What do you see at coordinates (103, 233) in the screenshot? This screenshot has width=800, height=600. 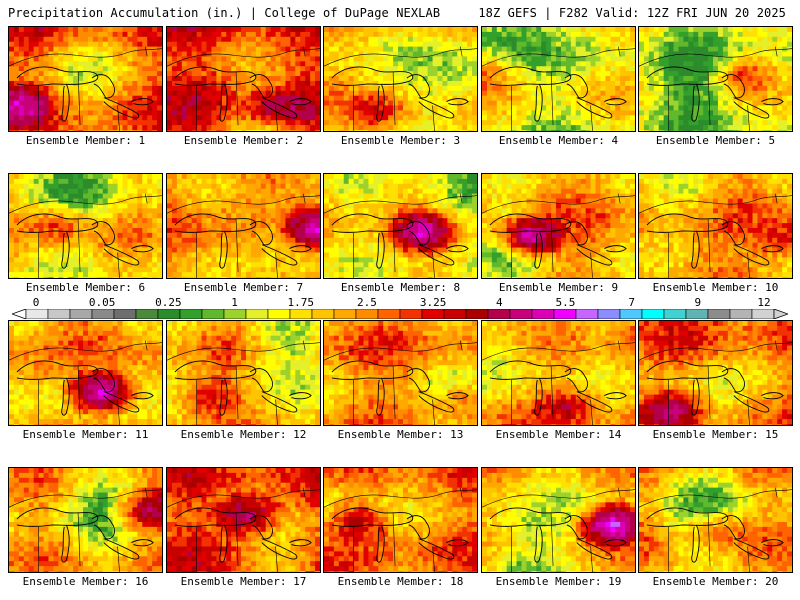 I see `great-lakes-outline` at bounding box center [103, 233].